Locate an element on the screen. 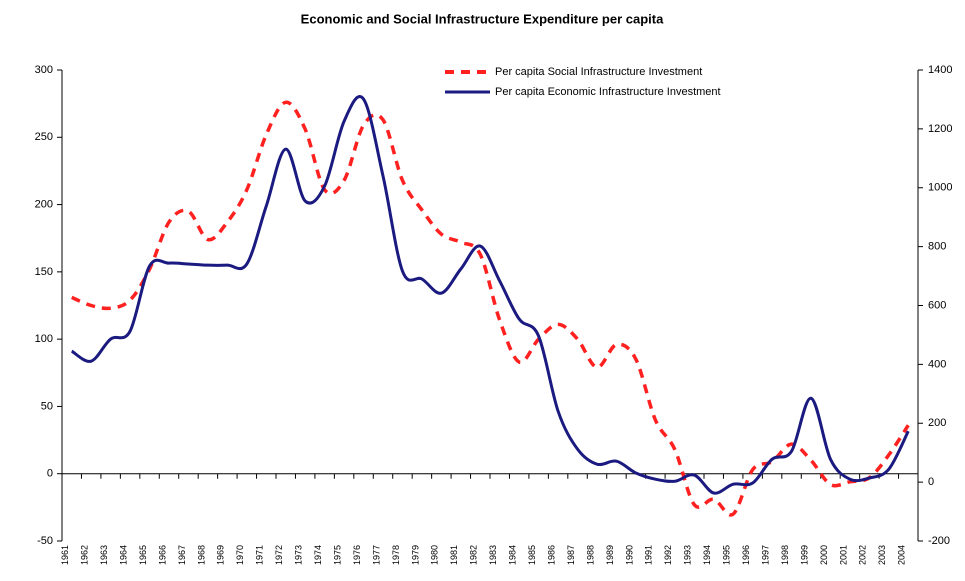 Image resolution: width=965 pixels, height=581 pixels. x-tick-label: 1988 is located at coordinates (590, 555).